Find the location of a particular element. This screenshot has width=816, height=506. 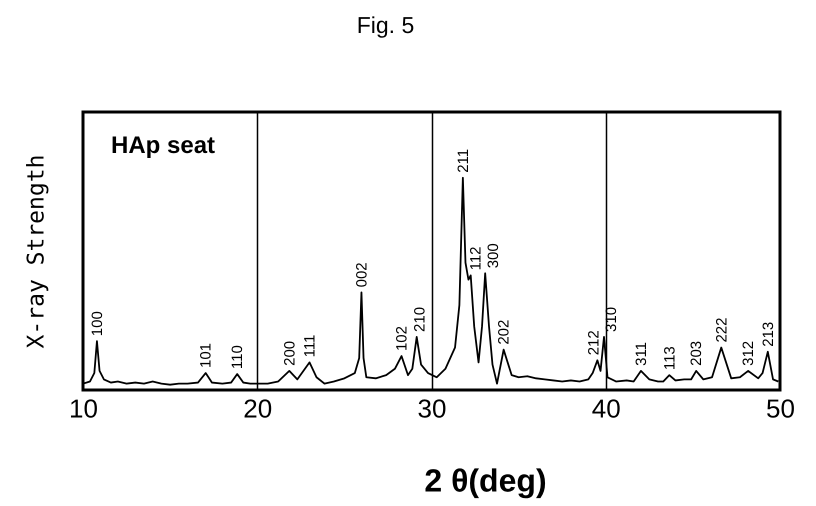

annotation: 202 is located at coordinates (504, 332).